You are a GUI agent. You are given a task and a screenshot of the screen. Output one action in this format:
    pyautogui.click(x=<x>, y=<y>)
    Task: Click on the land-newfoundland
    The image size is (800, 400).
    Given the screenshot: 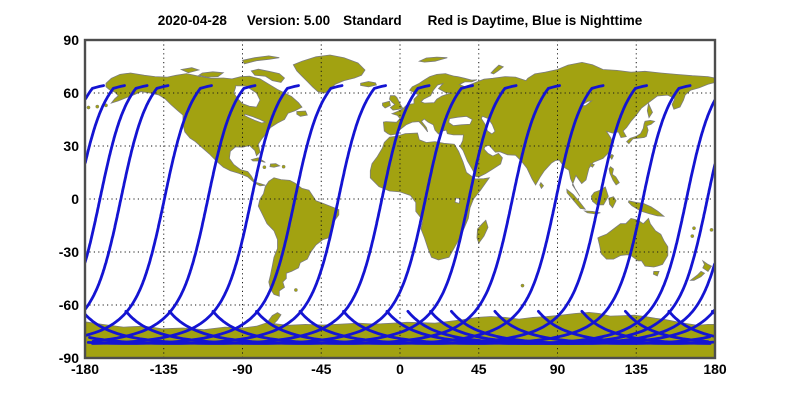 What is the action you would take?
    pyautogui.click(x=302, y=113)
    